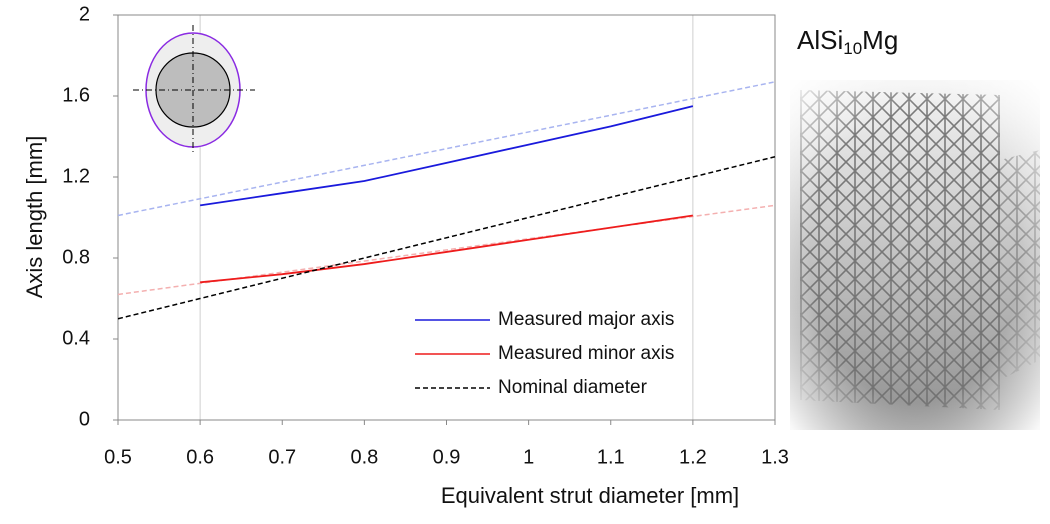 Image resolution: width=1050 pixels, height=524 pixels. Describe the element at coordinates (775, 457) in the screenshot. I see `x-tick-label: 1.3` at that location.